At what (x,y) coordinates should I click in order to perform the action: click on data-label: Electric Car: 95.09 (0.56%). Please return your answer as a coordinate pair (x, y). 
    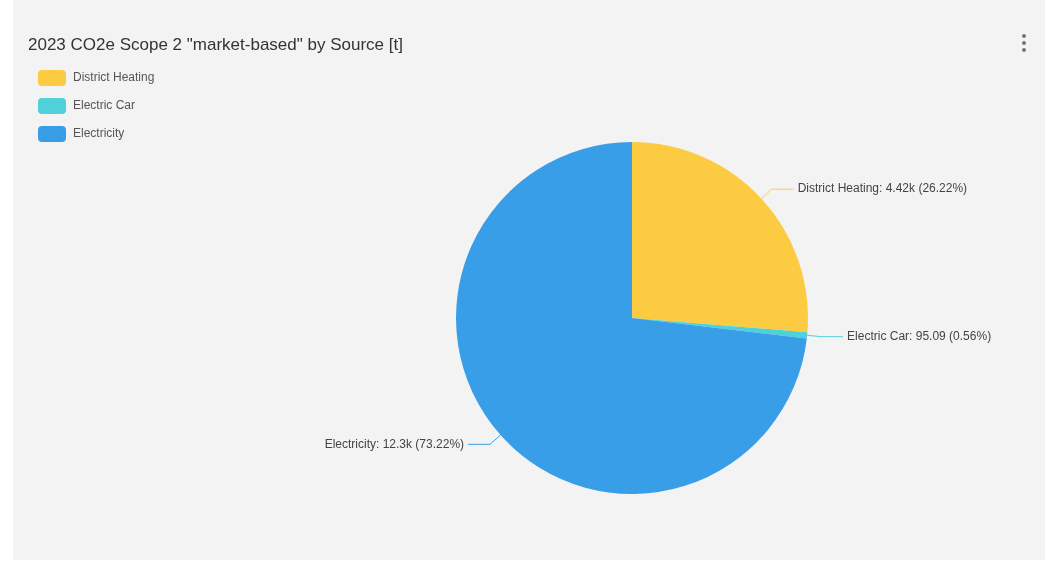
    Looking at the image, I should click on (919, 336).